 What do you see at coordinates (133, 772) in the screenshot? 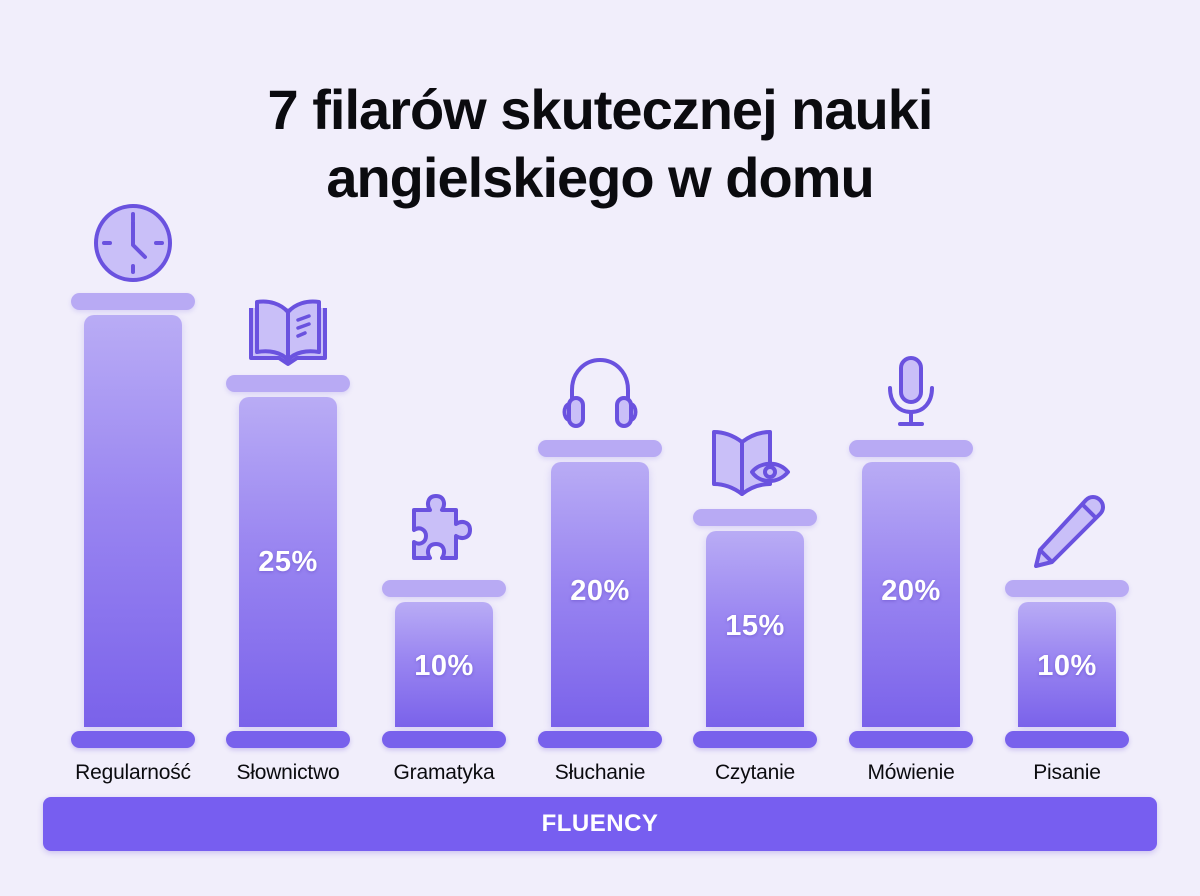
I see `pillar-label: Regularność` at bounding box center [133, 772].